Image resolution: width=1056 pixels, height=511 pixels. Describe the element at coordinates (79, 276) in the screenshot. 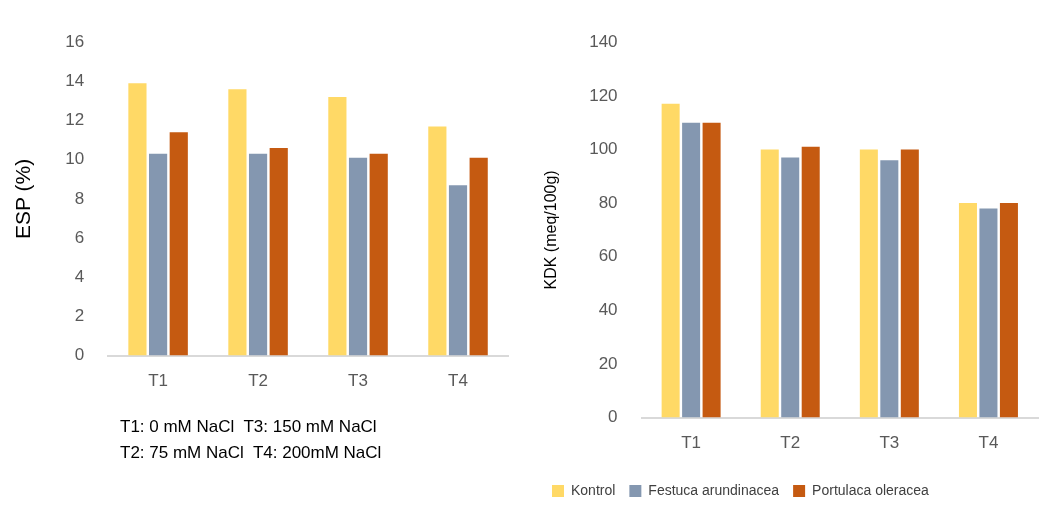

I see `y-tick-label: 4` at that location.